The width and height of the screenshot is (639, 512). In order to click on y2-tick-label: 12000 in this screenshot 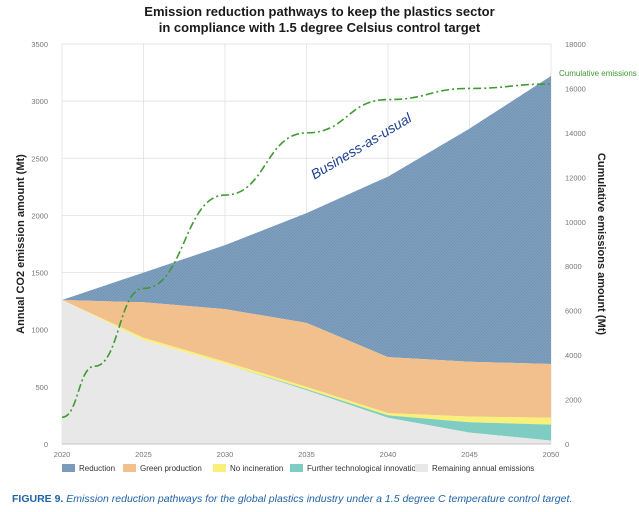, I will do `click(575, 177)`.